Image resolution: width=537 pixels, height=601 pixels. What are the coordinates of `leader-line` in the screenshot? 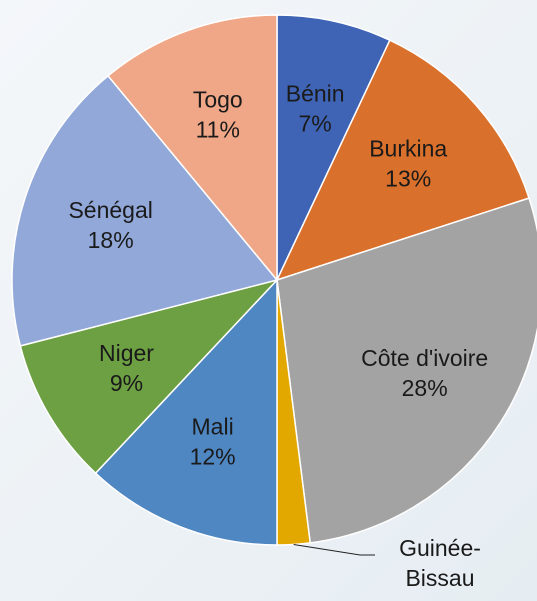 It's located at (334, 549).